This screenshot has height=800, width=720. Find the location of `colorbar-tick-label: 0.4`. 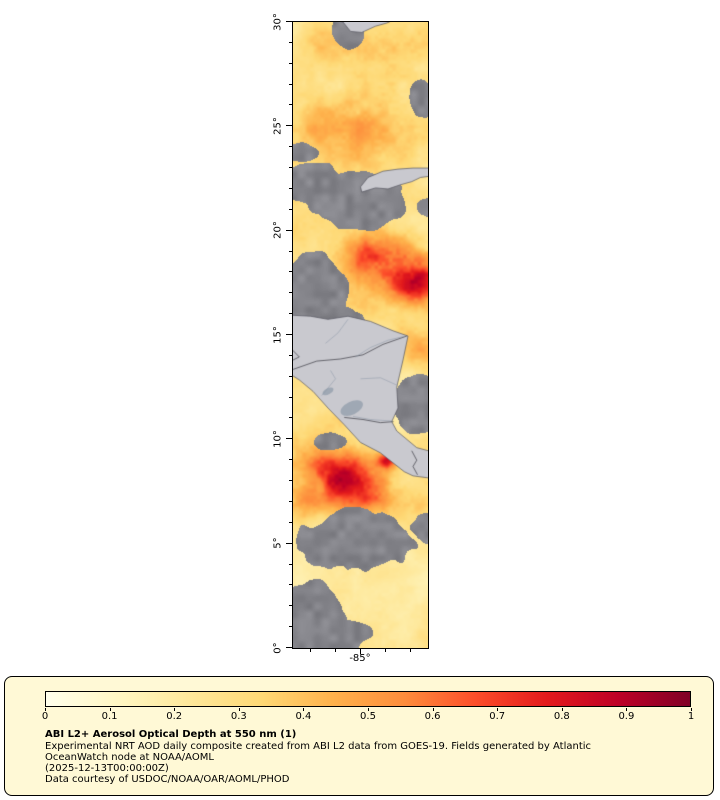

colorbar-tick-label: 0.4 is located at coordinates (303, 716).